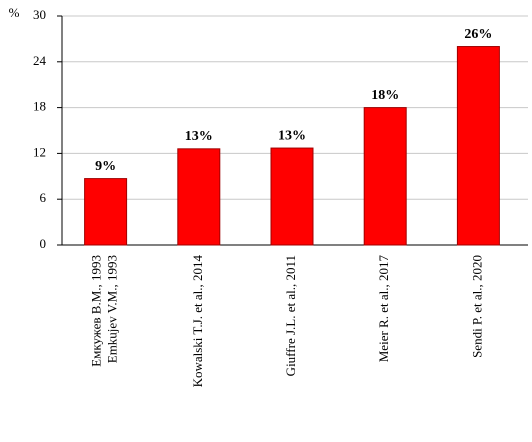  I want to click on x-tick-label: Kowalski T.J. et al., 2014, so click(197, 321).